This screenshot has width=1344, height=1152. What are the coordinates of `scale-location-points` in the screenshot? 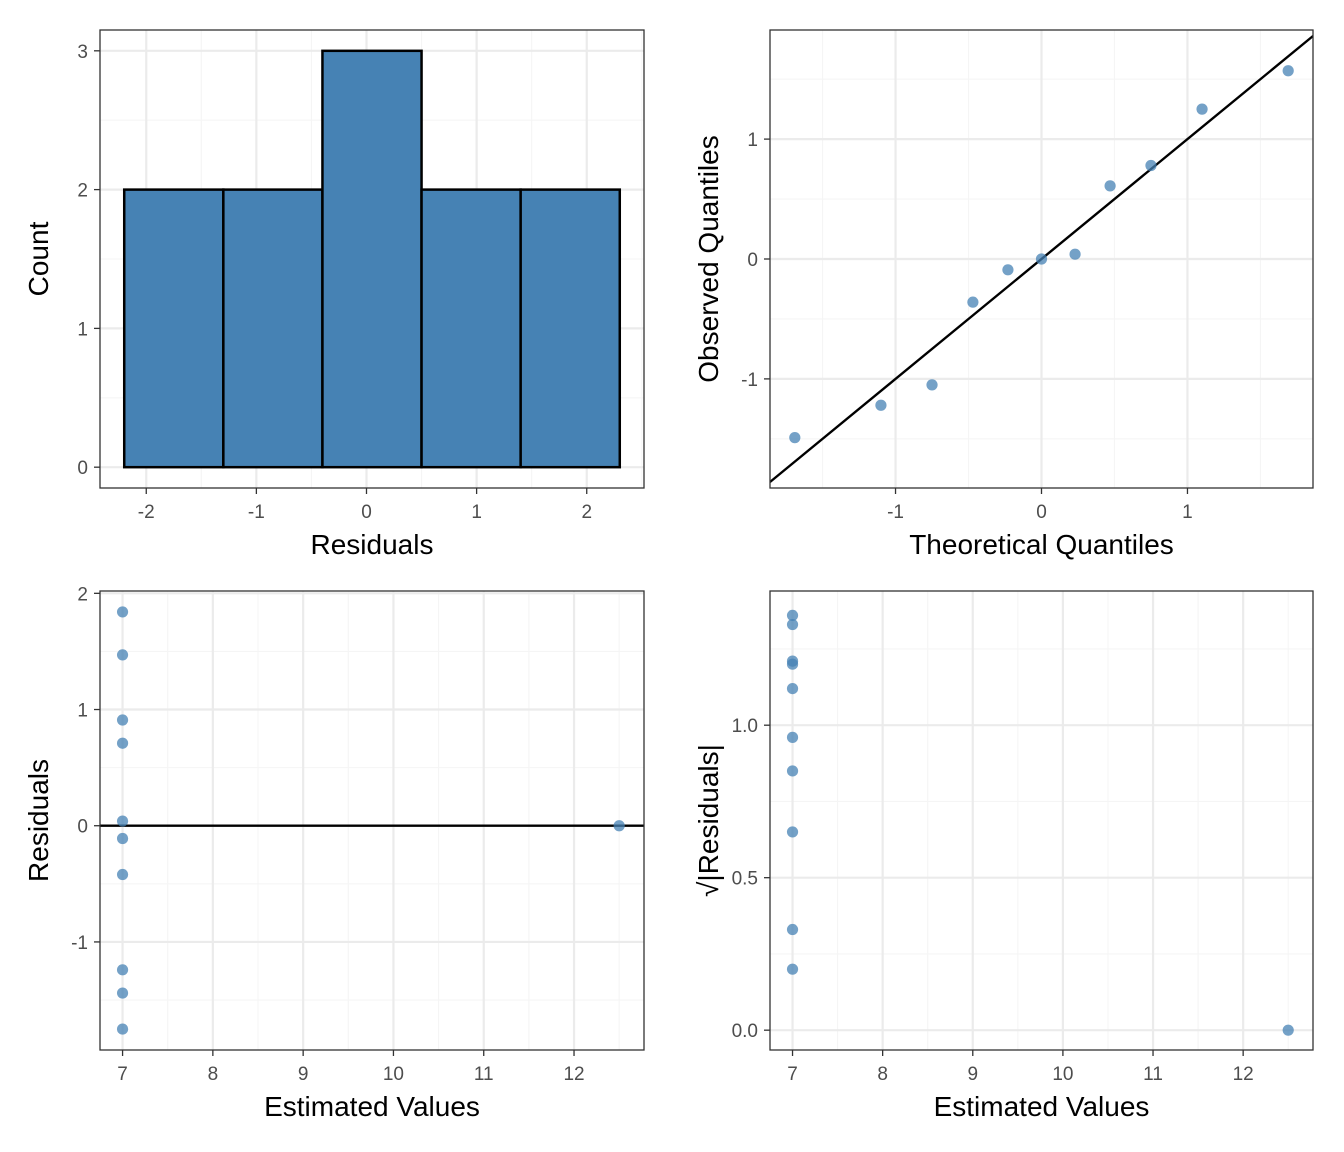 It's located at (1040, 822).